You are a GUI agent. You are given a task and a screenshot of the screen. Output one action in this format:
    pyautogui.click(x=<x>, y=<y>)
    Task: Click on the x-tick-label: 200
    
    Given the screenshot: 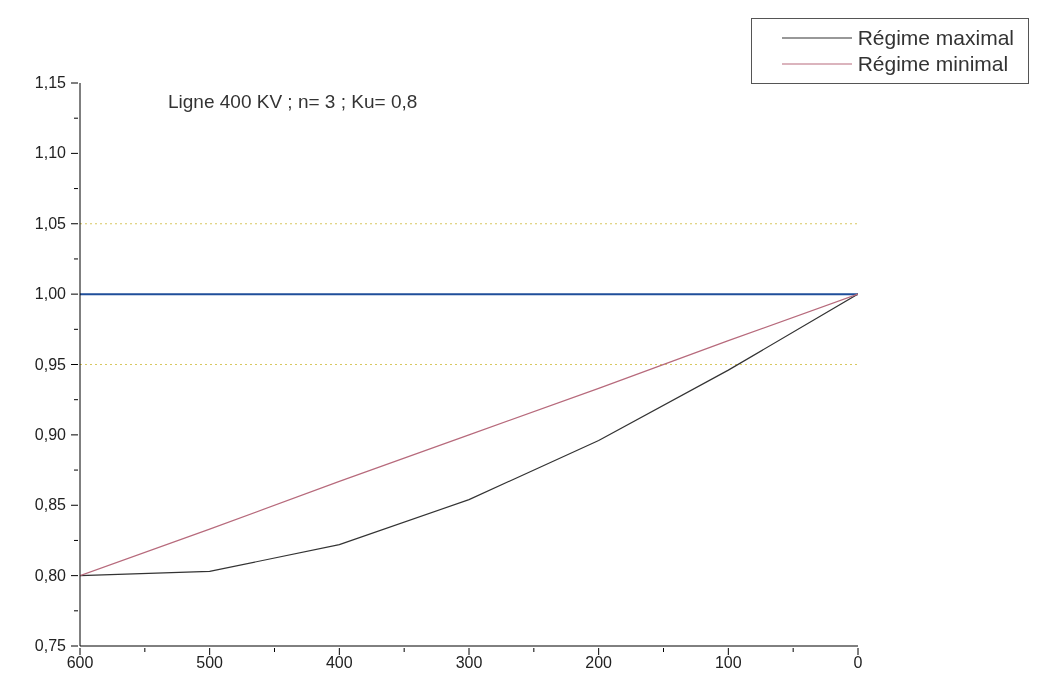 What is the action you would take?
    pyautogui.click(x=599, y=662)
    